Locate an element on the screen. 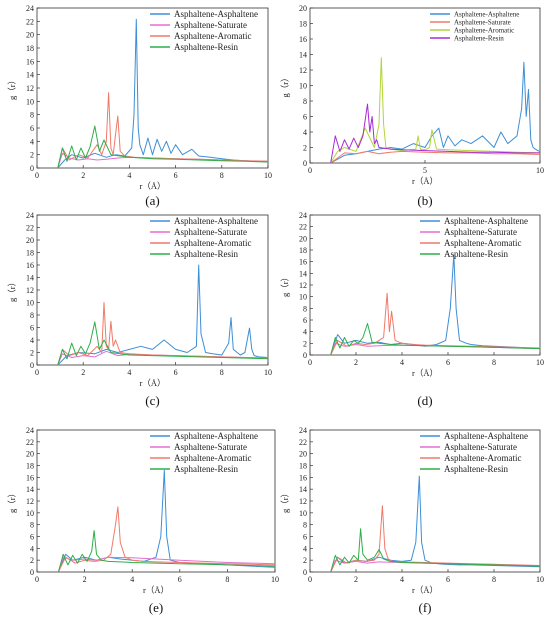 Image resolution: width=550 pixels, height=621 pixels. panel-caption: (b) is located at coordinates (424, 200).